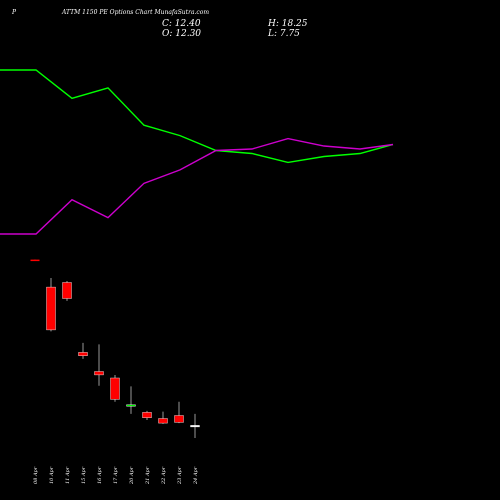 The width and height of the screenshot is (500, 500). What do you see at coordinates (148, 475) in the screenshot?
I see `x-tick-label: 21 Apr` at bounding box center [148, 475].